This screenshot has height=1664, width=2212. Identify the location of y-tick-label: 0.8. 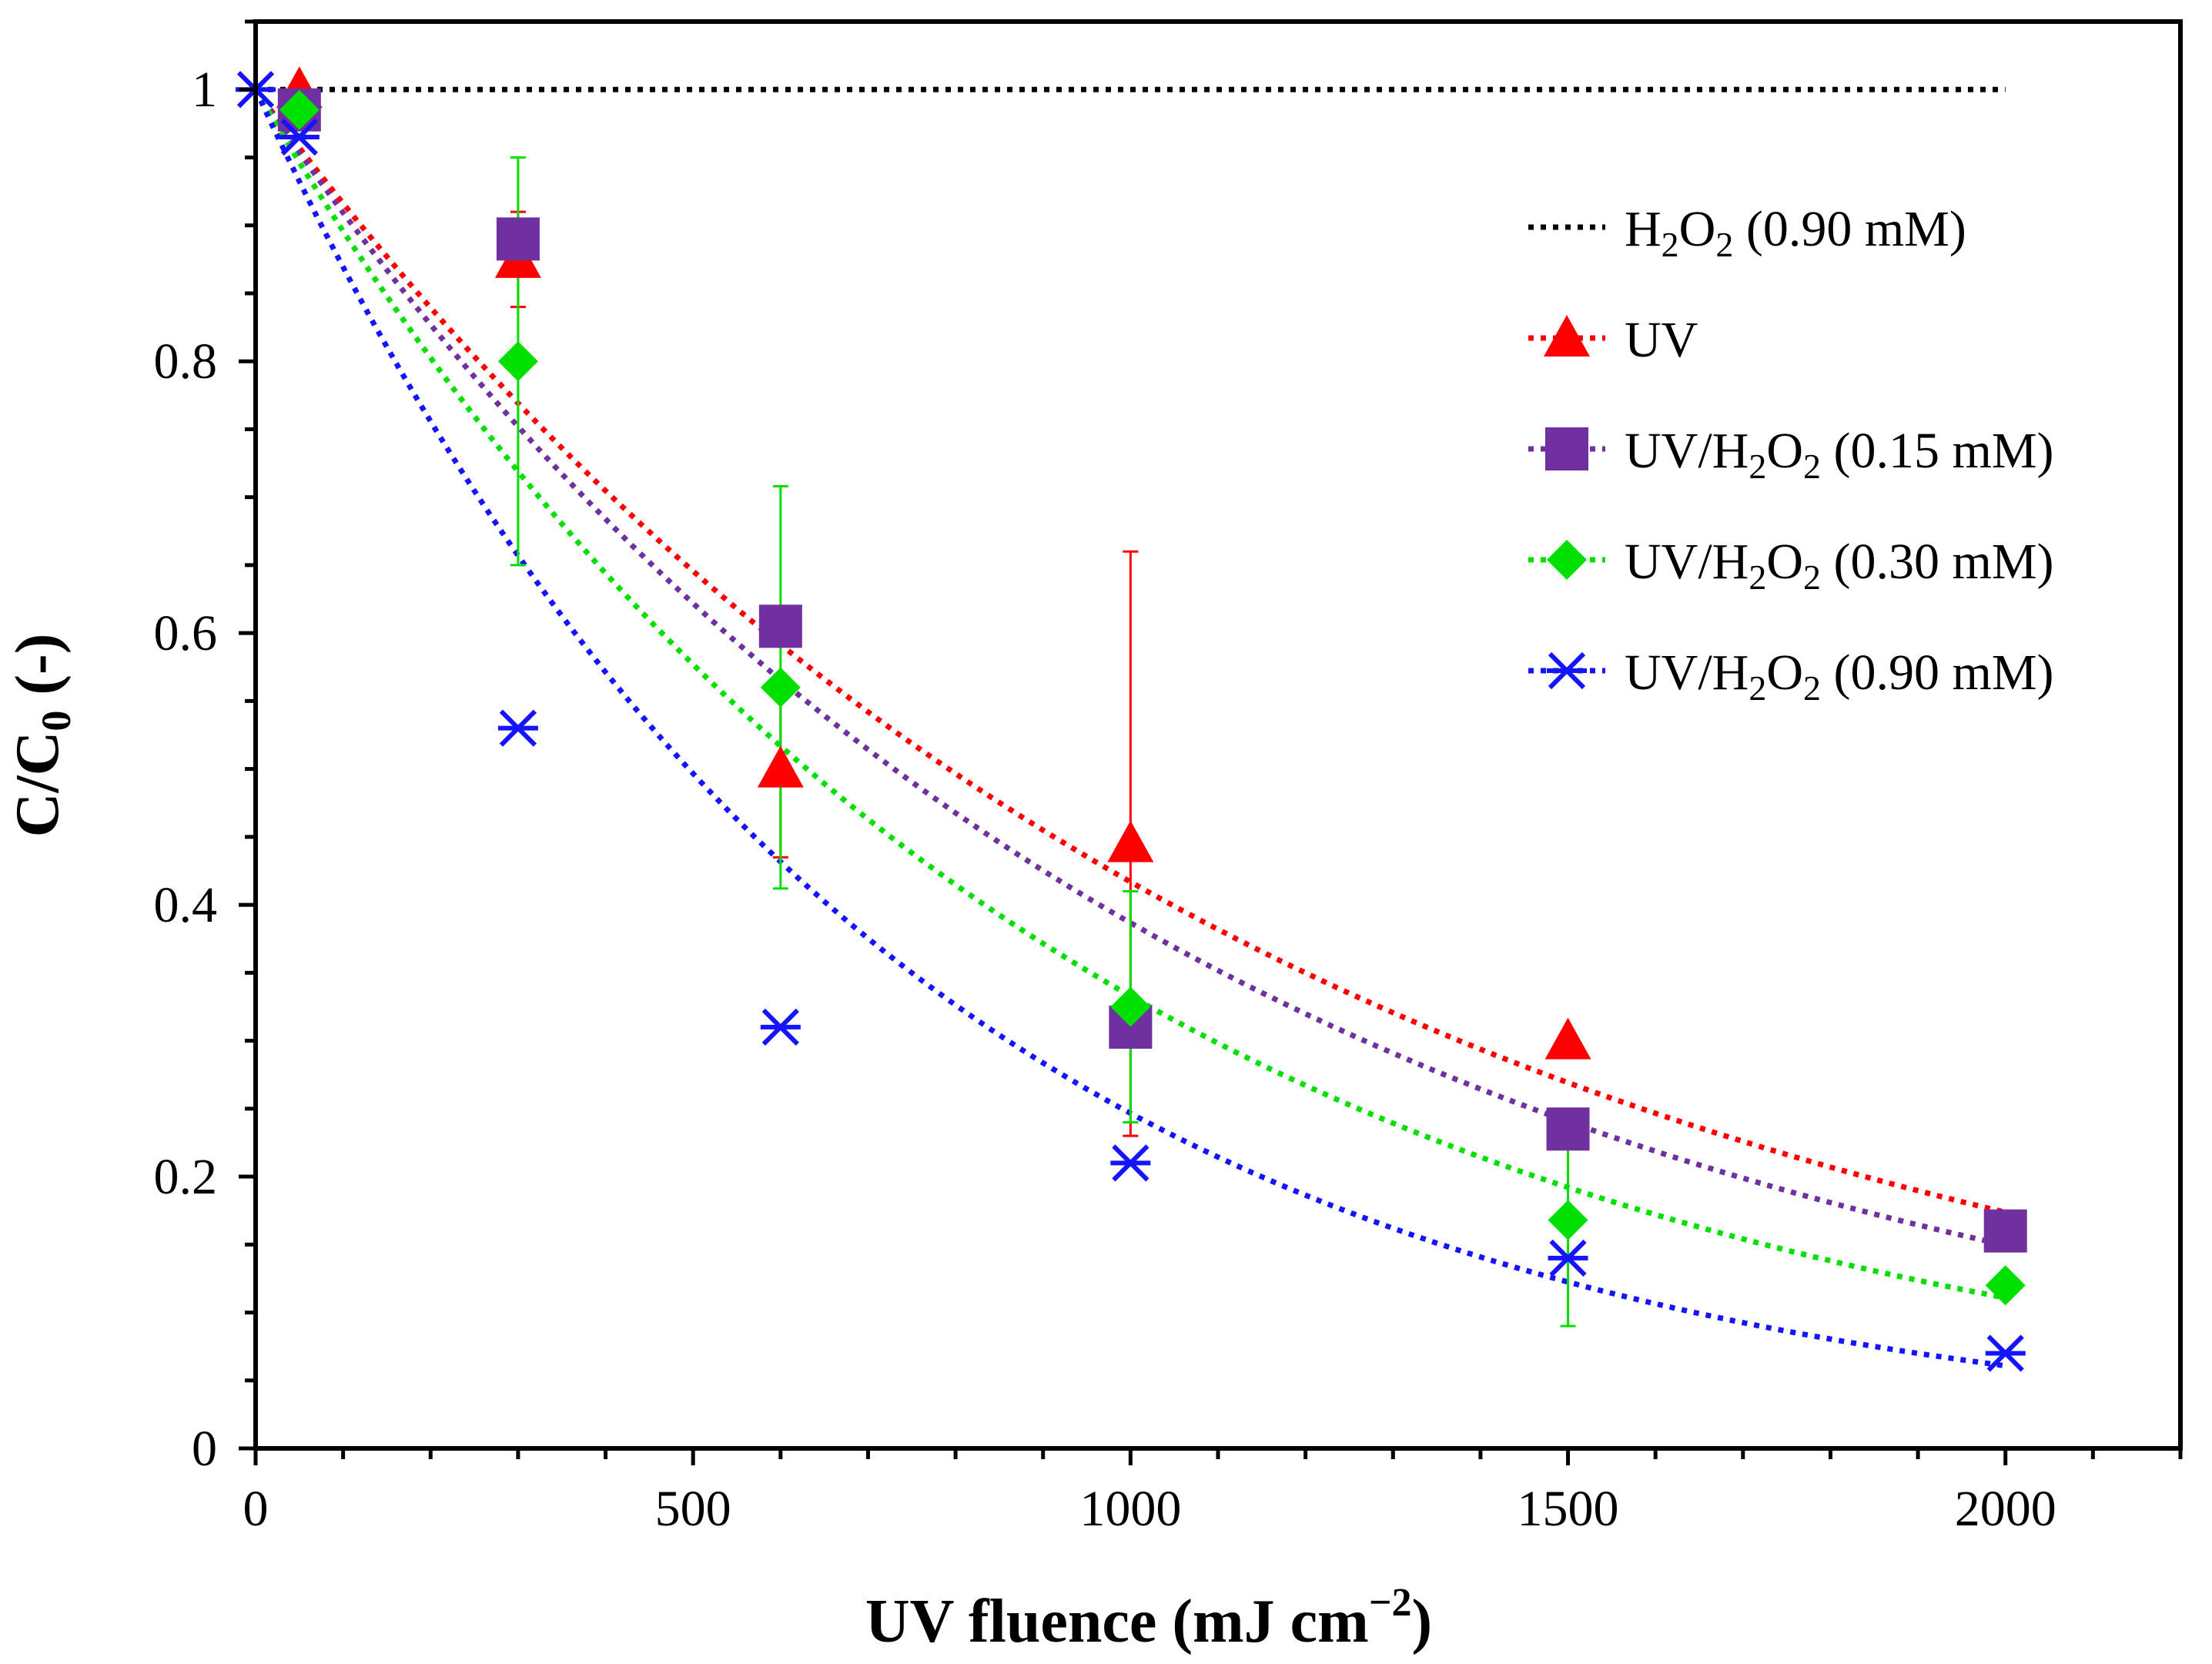
(186, 361).